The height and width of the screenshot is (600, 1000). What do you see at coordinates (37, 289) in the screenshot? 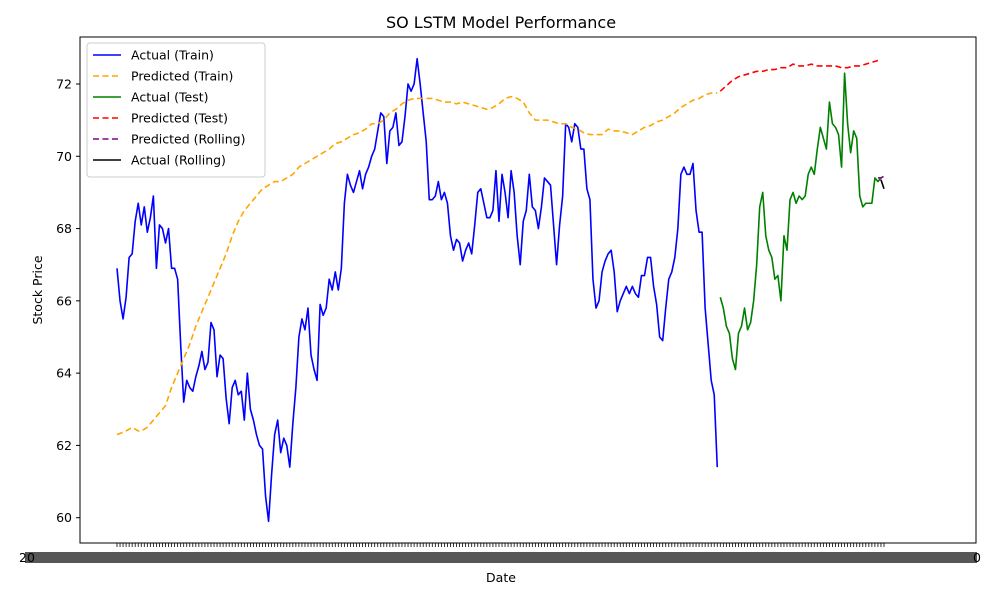
I see `y-axis-label: Stock Price` at bounding box center [37, 289].